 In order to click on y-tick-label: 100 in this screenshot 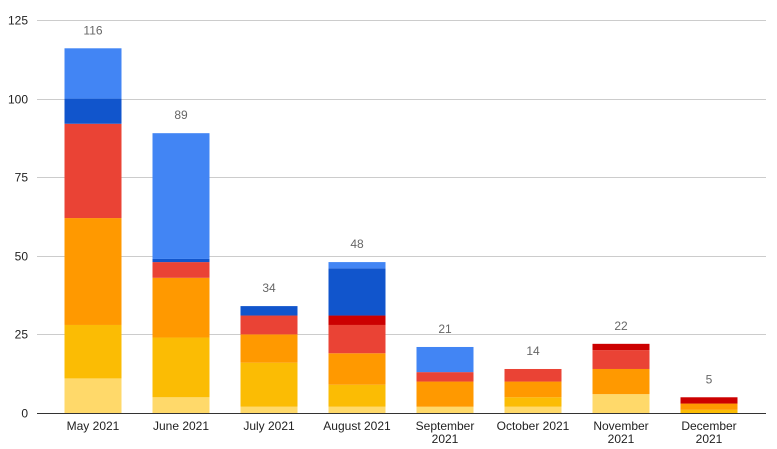, I will do `click(18, 100)`.